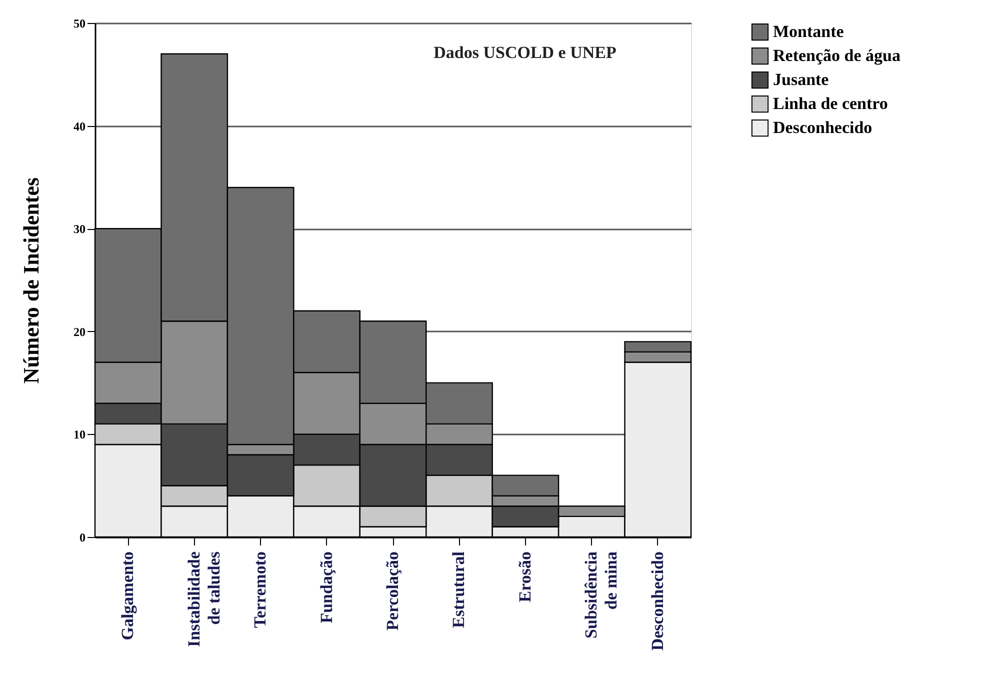 The height and width of the screenshot is (700, 994). Describe the element at coordinates (657, 601) in the screenshot. I see `x-tick-label: Desconhecido` at that location.